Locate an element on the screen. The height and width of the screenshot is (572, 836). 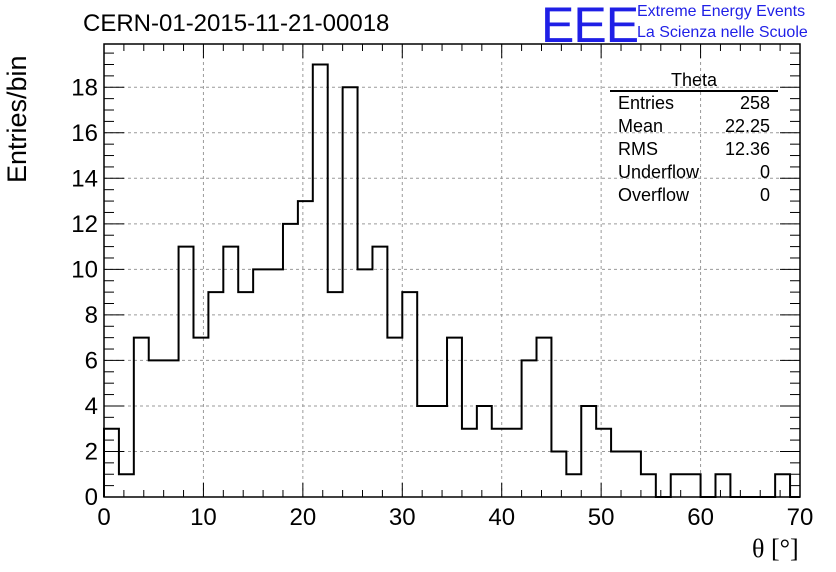
stats-value: 258 is located at coordinates (754, 103).